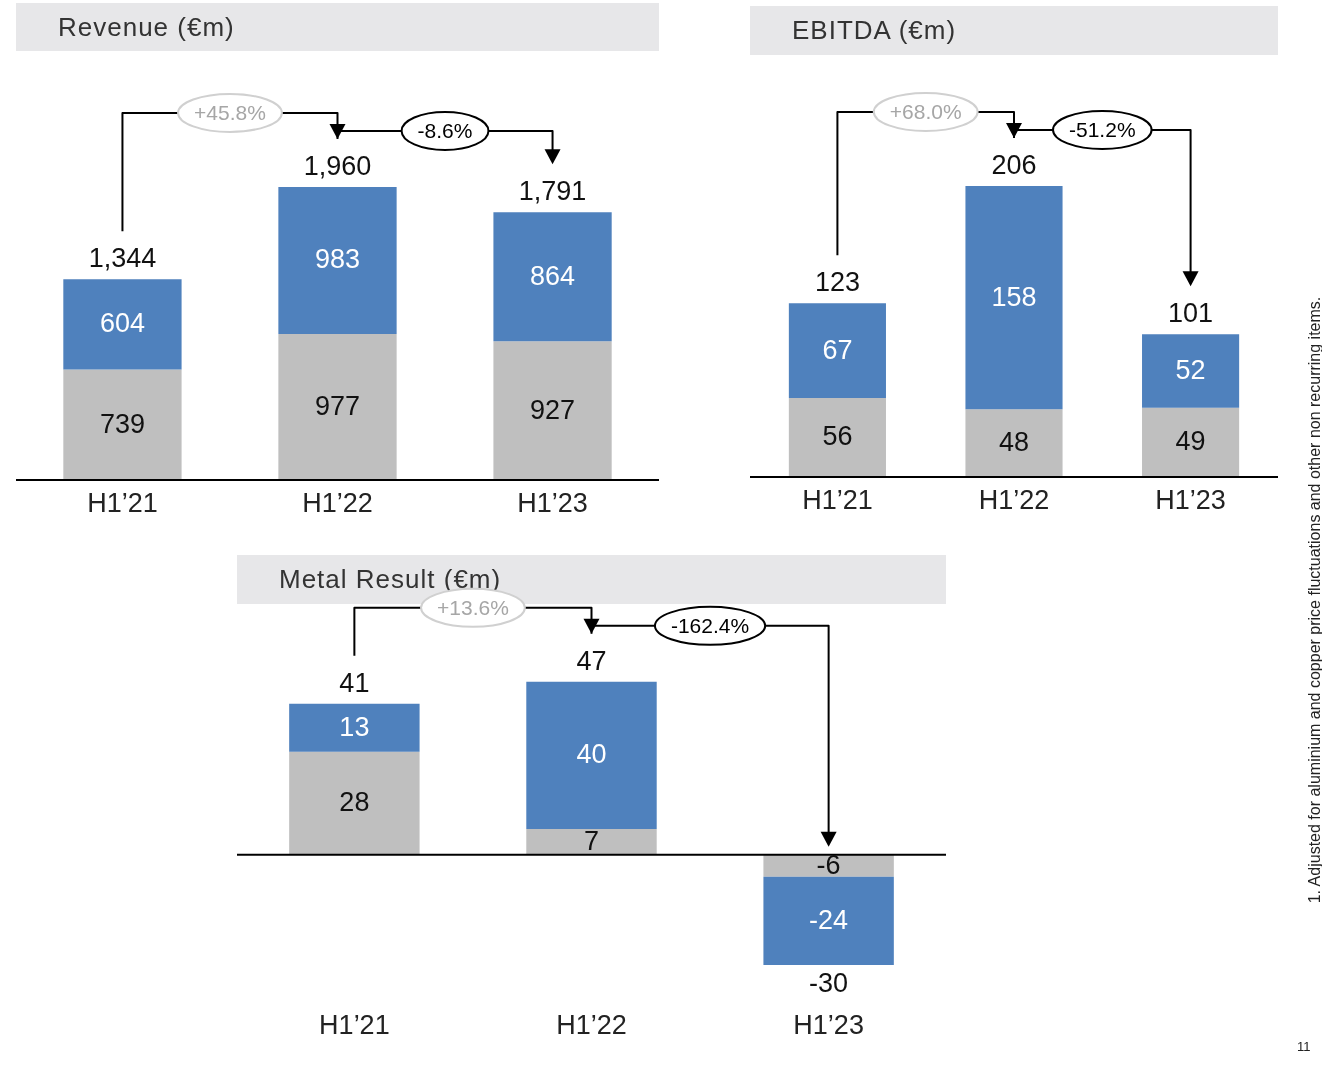 This screenshot has width=1322, height=1073. What do you see at coordinates (390, 579) in the screenshot?
I see `chart-title: Metal Result (€m)` at bounding box center [390, 579].